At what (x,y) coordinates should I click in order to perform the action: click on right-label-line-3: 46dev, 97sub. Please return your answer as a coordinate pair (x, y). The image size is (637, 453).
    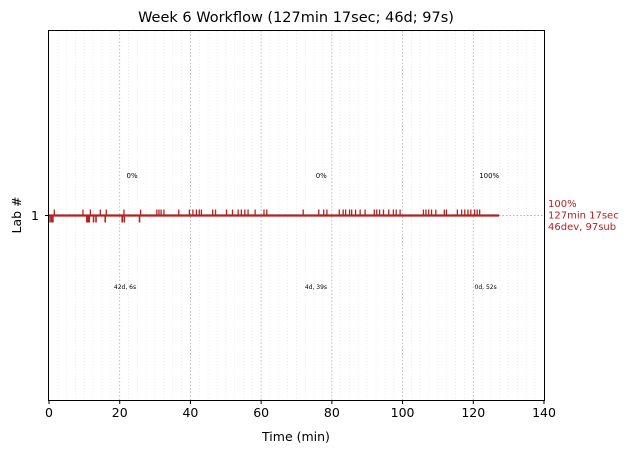
    Looking at the image, I should click on (582, 227).